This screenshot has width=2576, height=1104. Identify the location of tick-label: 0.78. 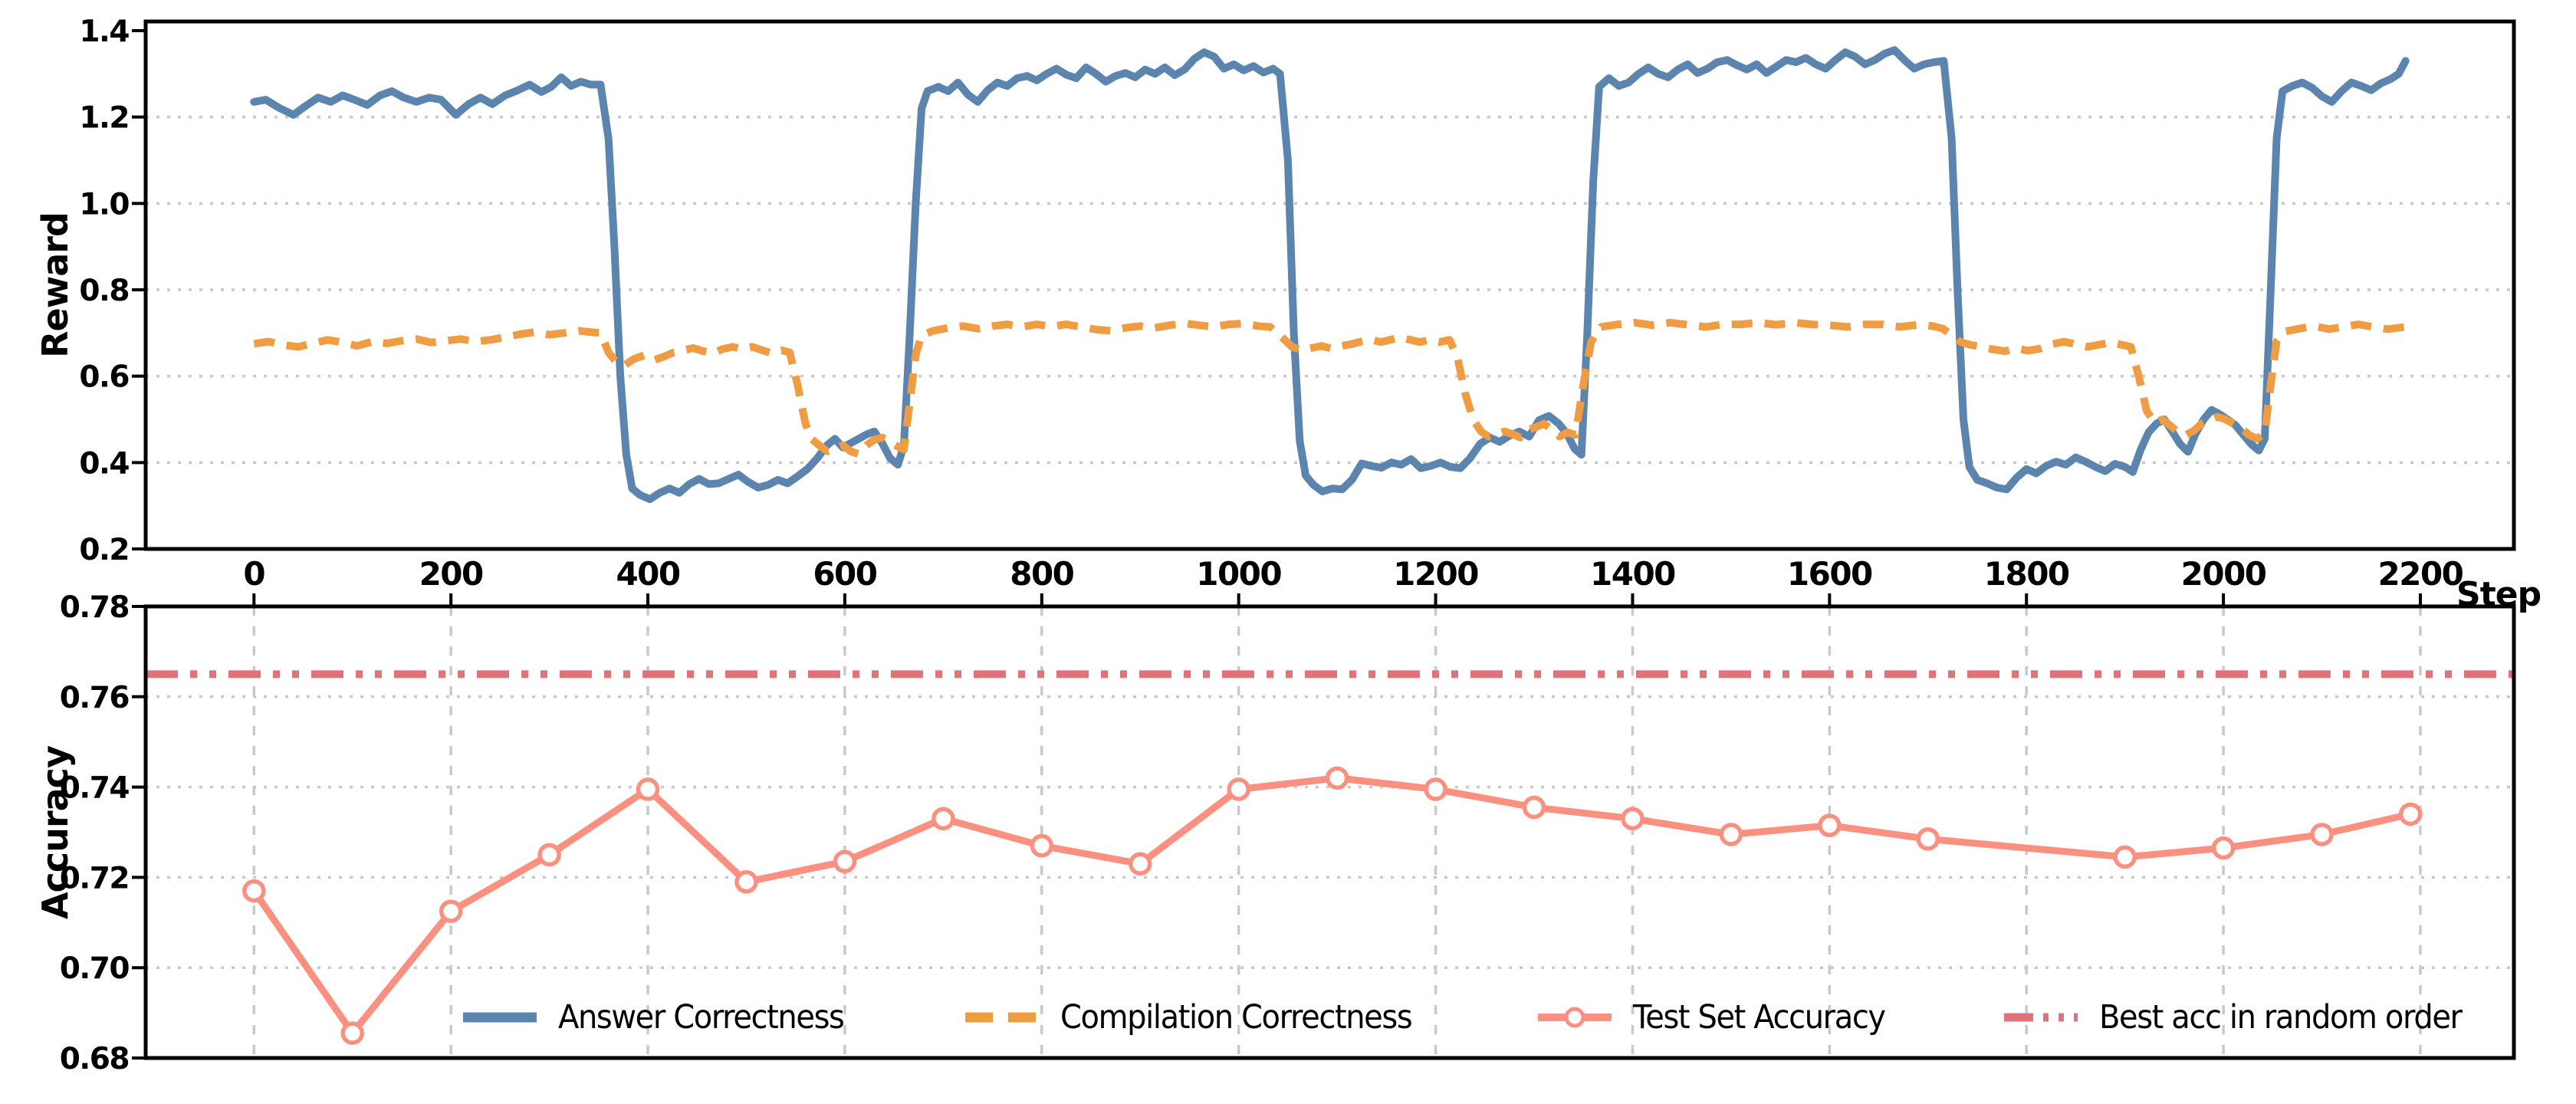
(94, 608).